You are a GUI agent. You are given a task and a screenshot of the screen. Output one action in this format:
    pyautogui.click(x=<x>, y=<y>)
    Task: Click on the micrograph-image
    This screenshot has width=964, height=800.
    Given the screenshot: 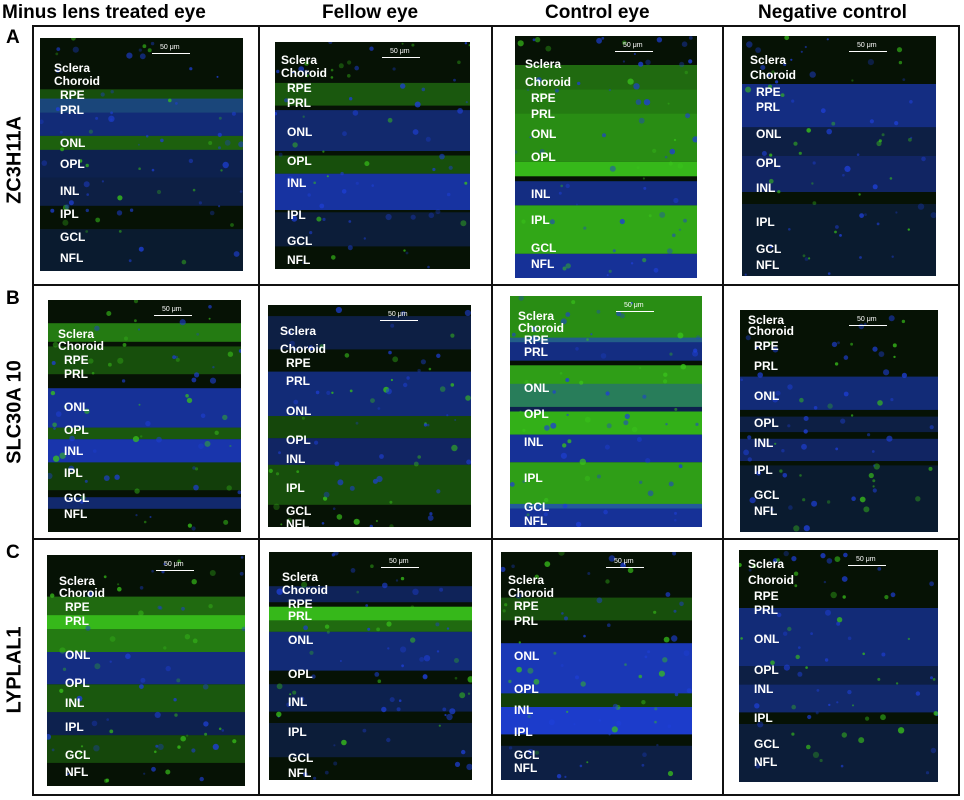 What is the action you would take?
    pyautogui.click(x=144, y=415)
    